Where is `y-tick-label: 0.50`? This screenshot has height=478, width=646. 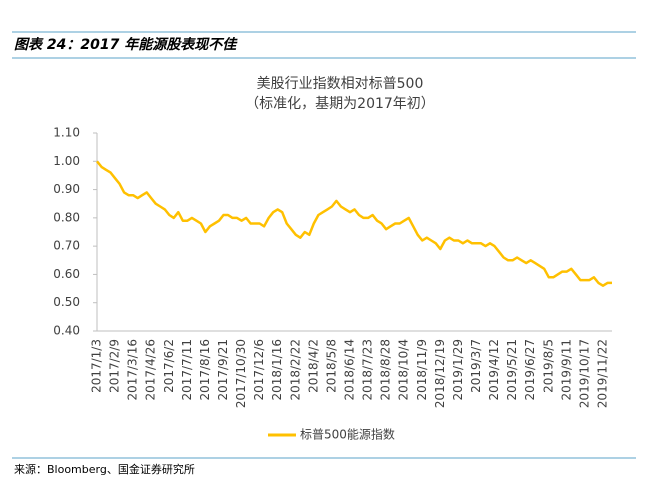
y-tick-label: 0.50 is located at coordinates (66, 302).